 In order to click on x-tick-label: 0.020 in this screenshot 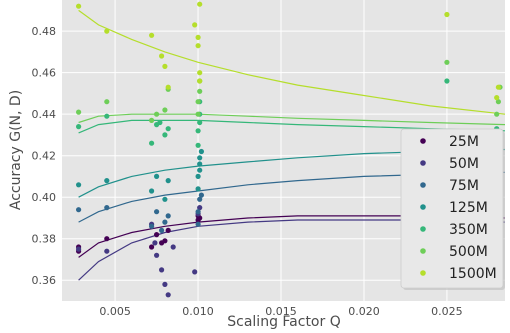, I will do `click(364, 311)`.